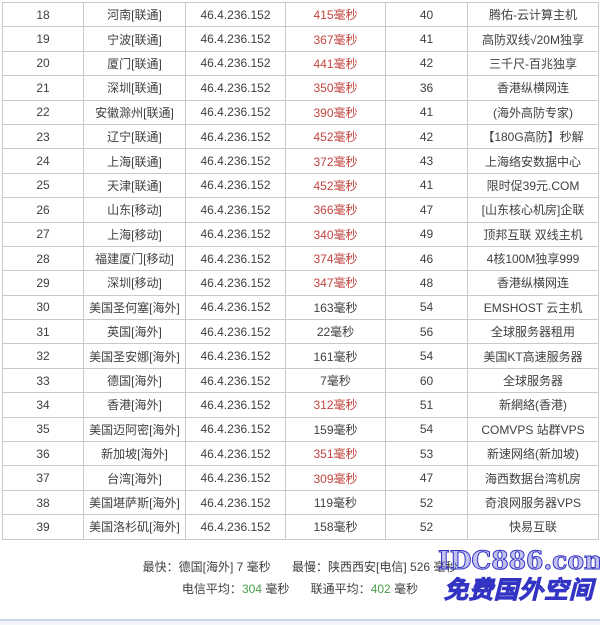  Describe the element at coordinates (43, 283) in the screenshot. I see `row-index: 29` at that location.